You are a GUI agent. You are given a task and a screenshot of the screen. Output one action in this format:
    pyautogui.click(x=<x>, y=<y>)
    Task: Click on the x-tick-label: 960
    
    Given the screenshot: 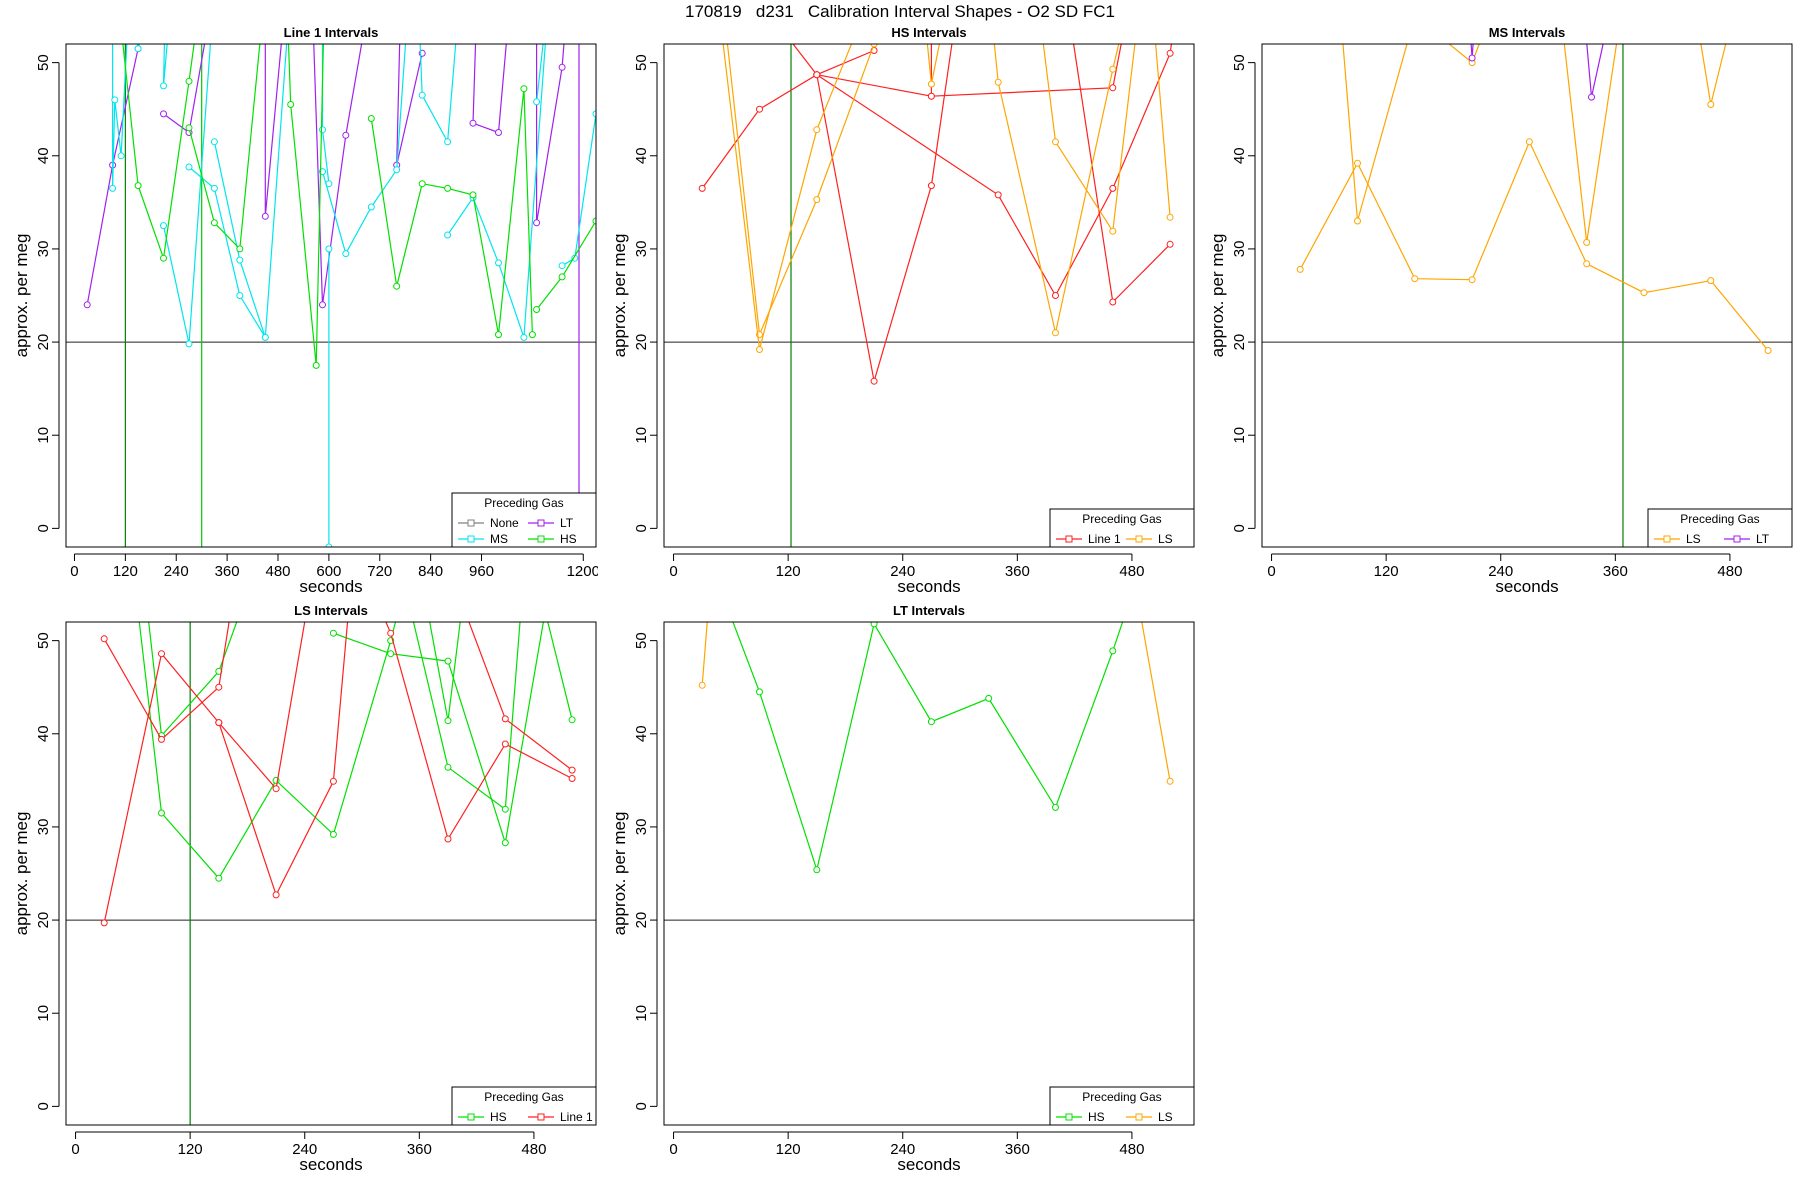 What is the action you would take?
    pyautogui.click(x=481, y=571)
    